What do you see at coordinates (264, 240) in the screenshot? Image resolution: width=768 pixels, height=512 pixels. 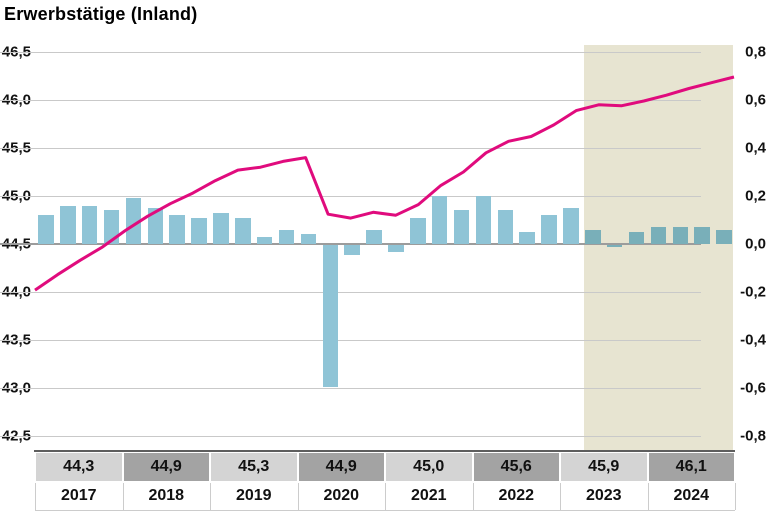 I see `bar-2019-q3` at bounding box center [264, 240].